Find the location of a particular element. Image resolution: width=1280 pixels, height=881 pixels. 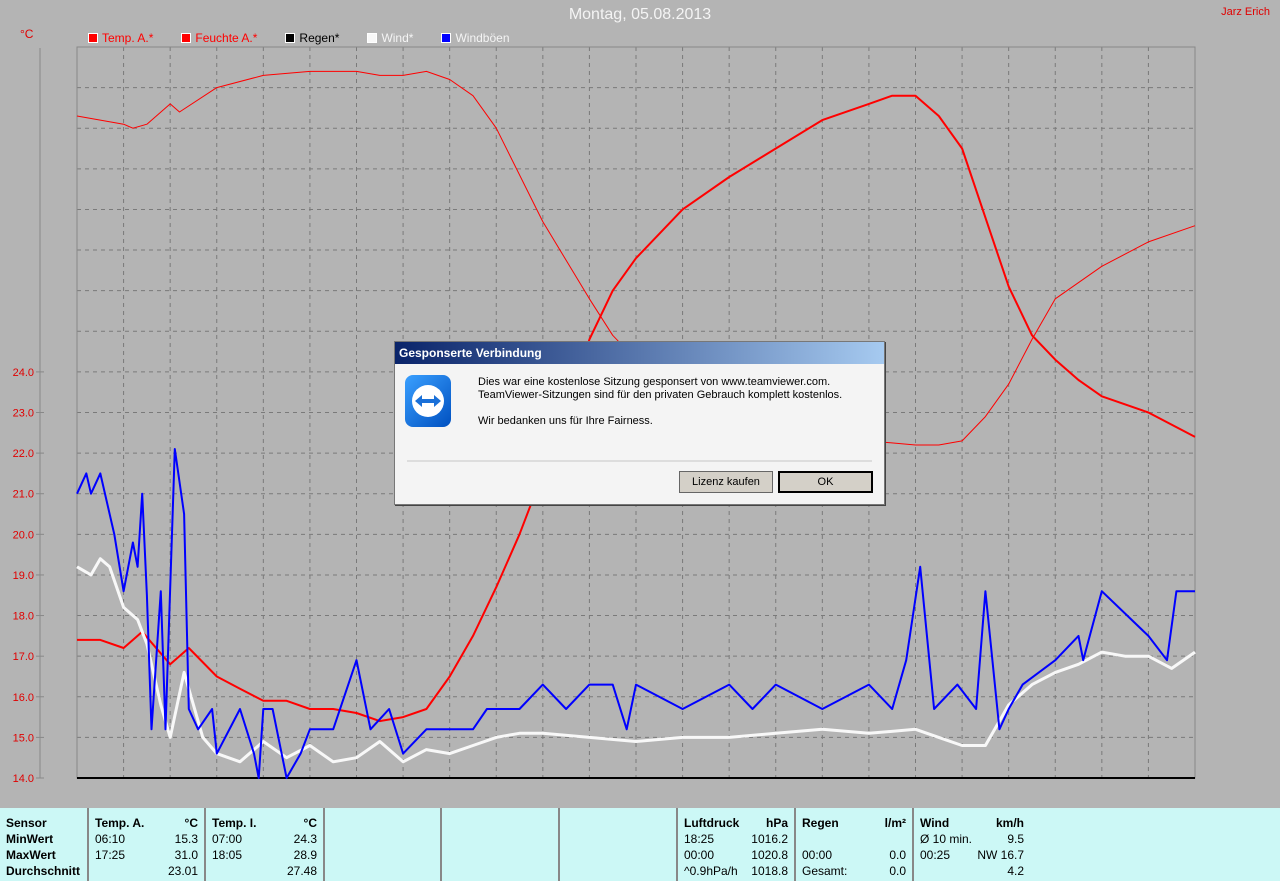

value: 1016.2 is located at coordinates (769, 839).